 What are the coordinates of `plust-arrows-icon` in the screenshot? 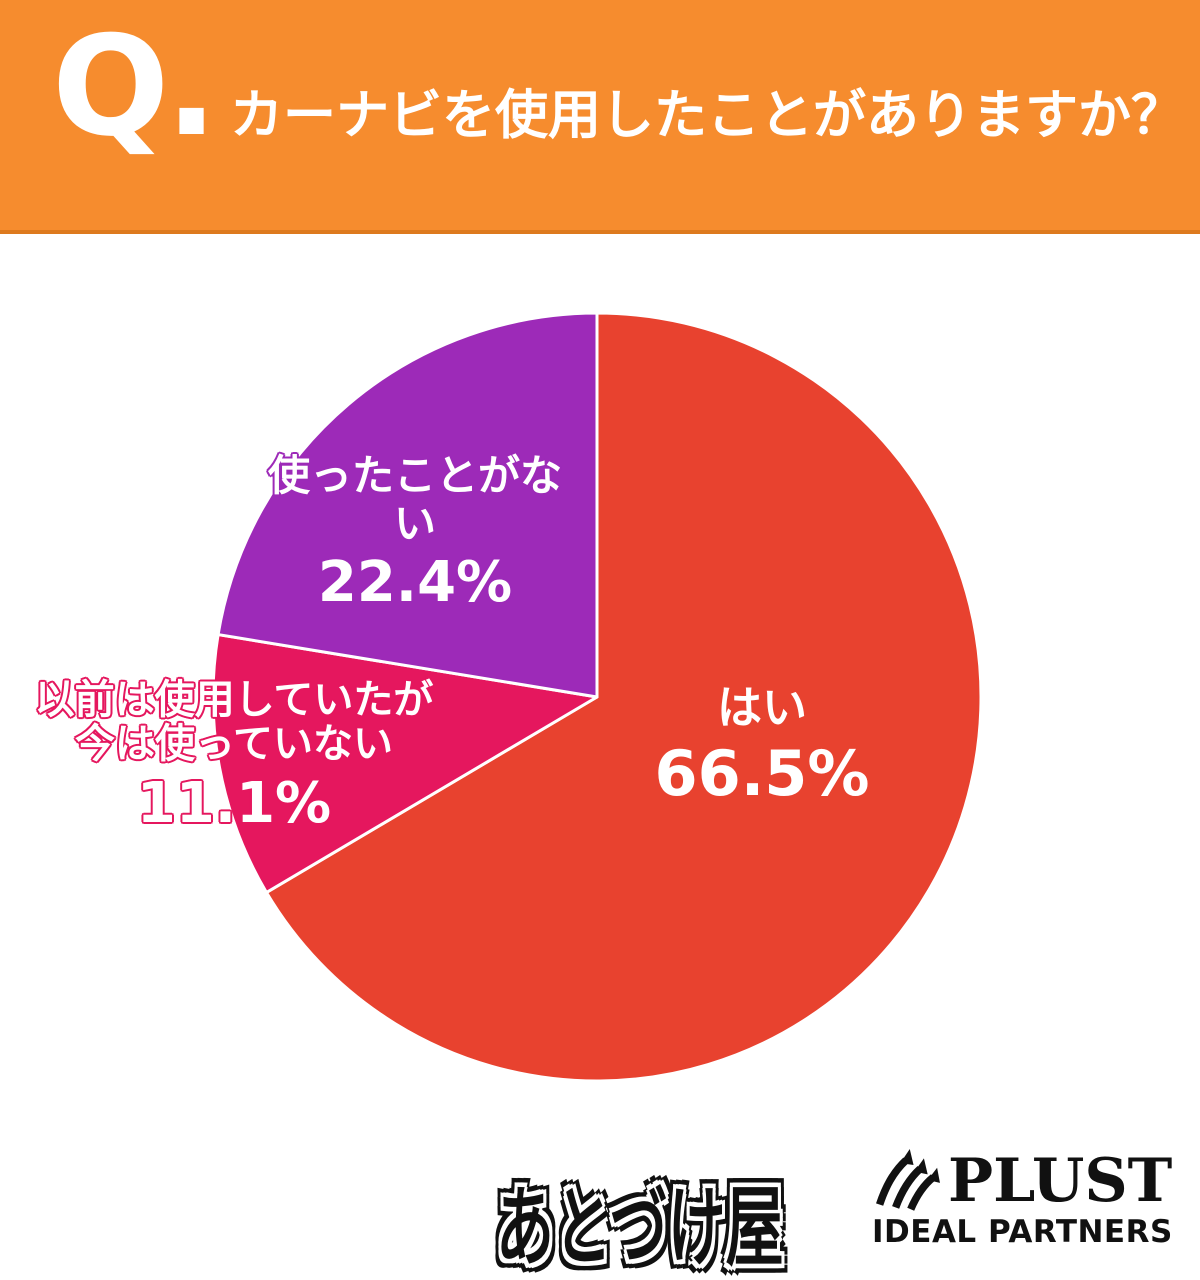 It's located at (908, 1179).